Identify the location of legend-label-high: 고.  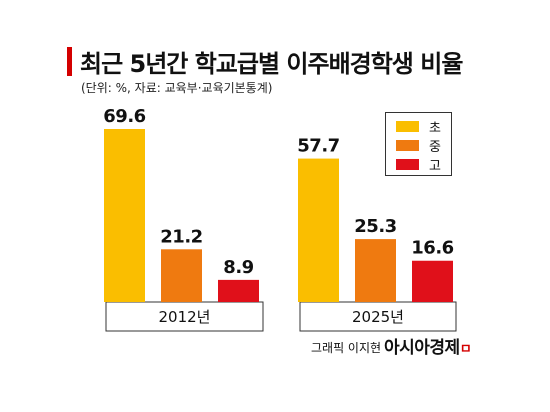
(435, 166).